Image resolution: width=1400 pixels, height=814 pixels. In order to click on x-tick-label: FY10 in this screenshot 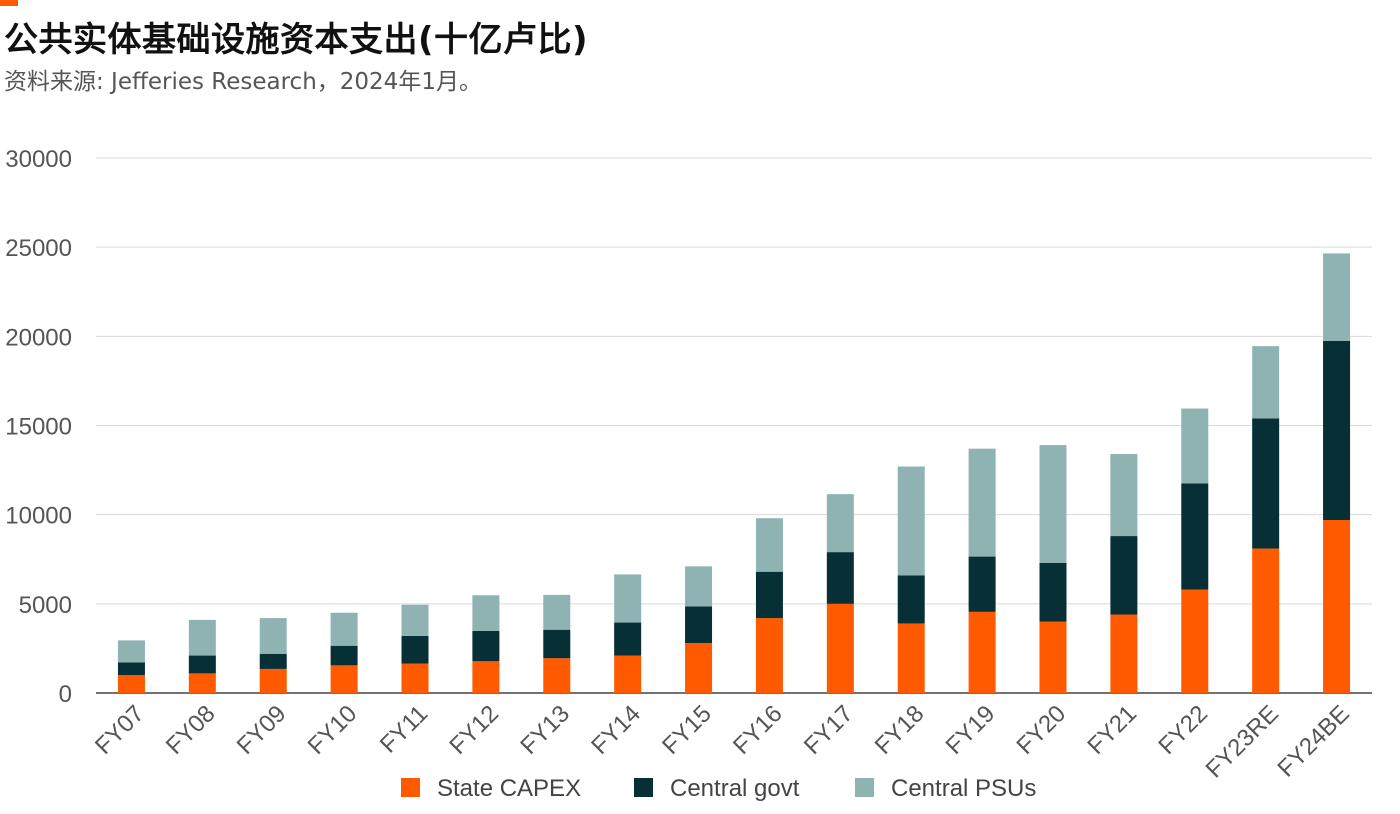, I will do `click(333, 730)`.